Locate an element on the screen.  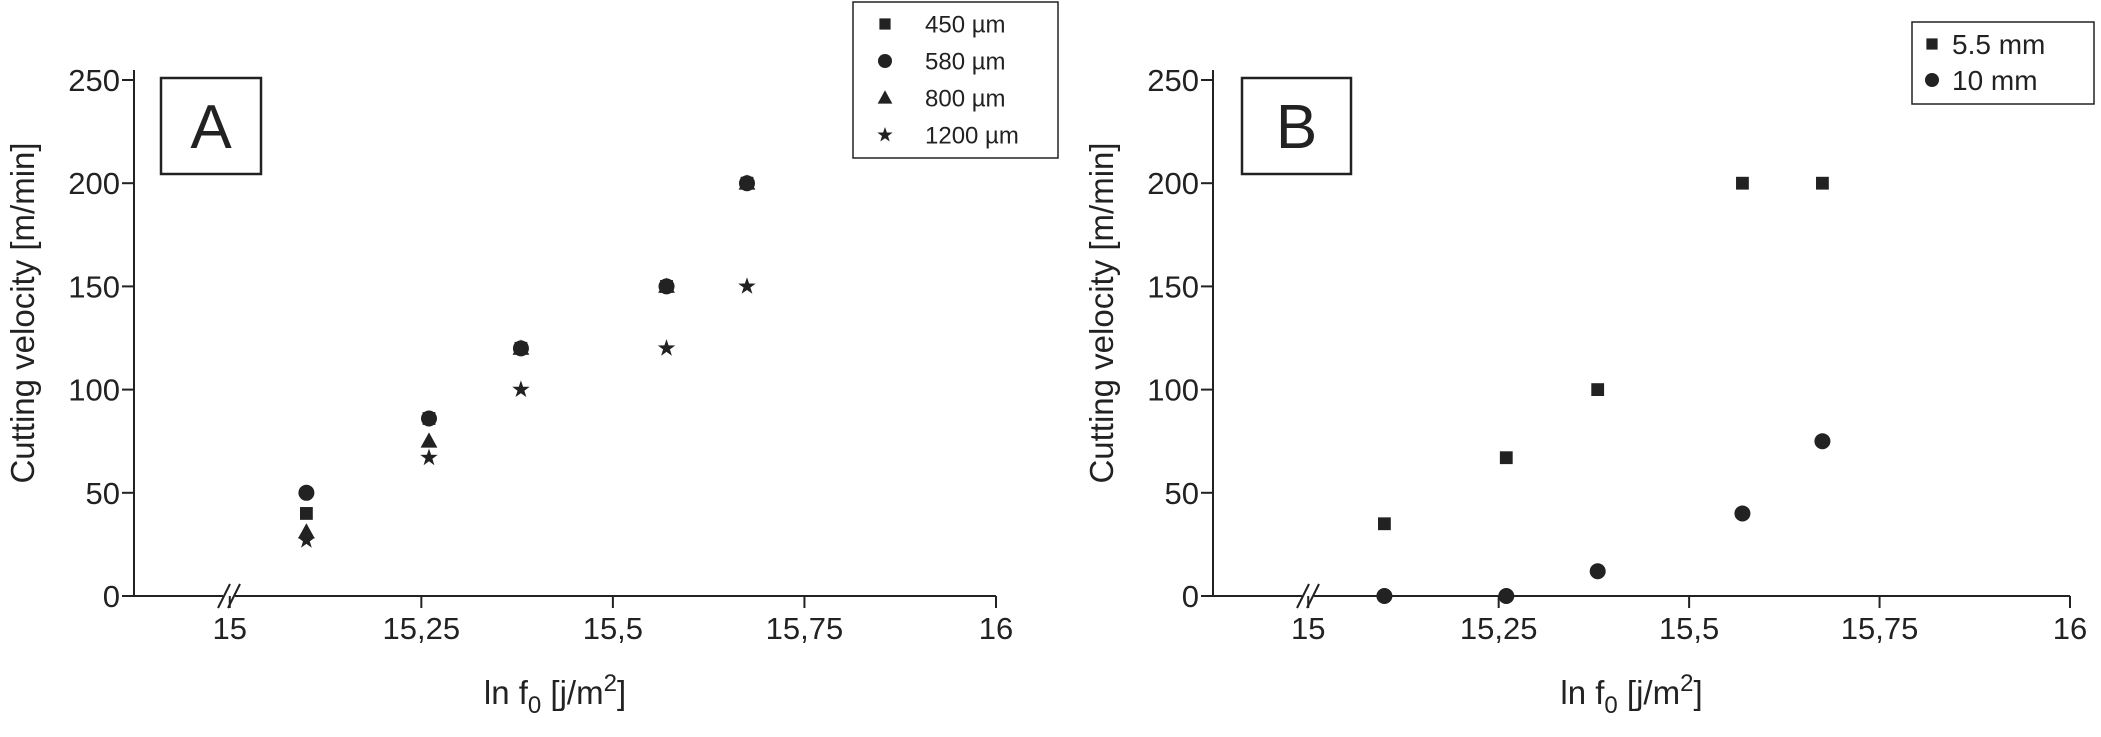
legend-label: 450 µm is located at coordinates (965, 25).